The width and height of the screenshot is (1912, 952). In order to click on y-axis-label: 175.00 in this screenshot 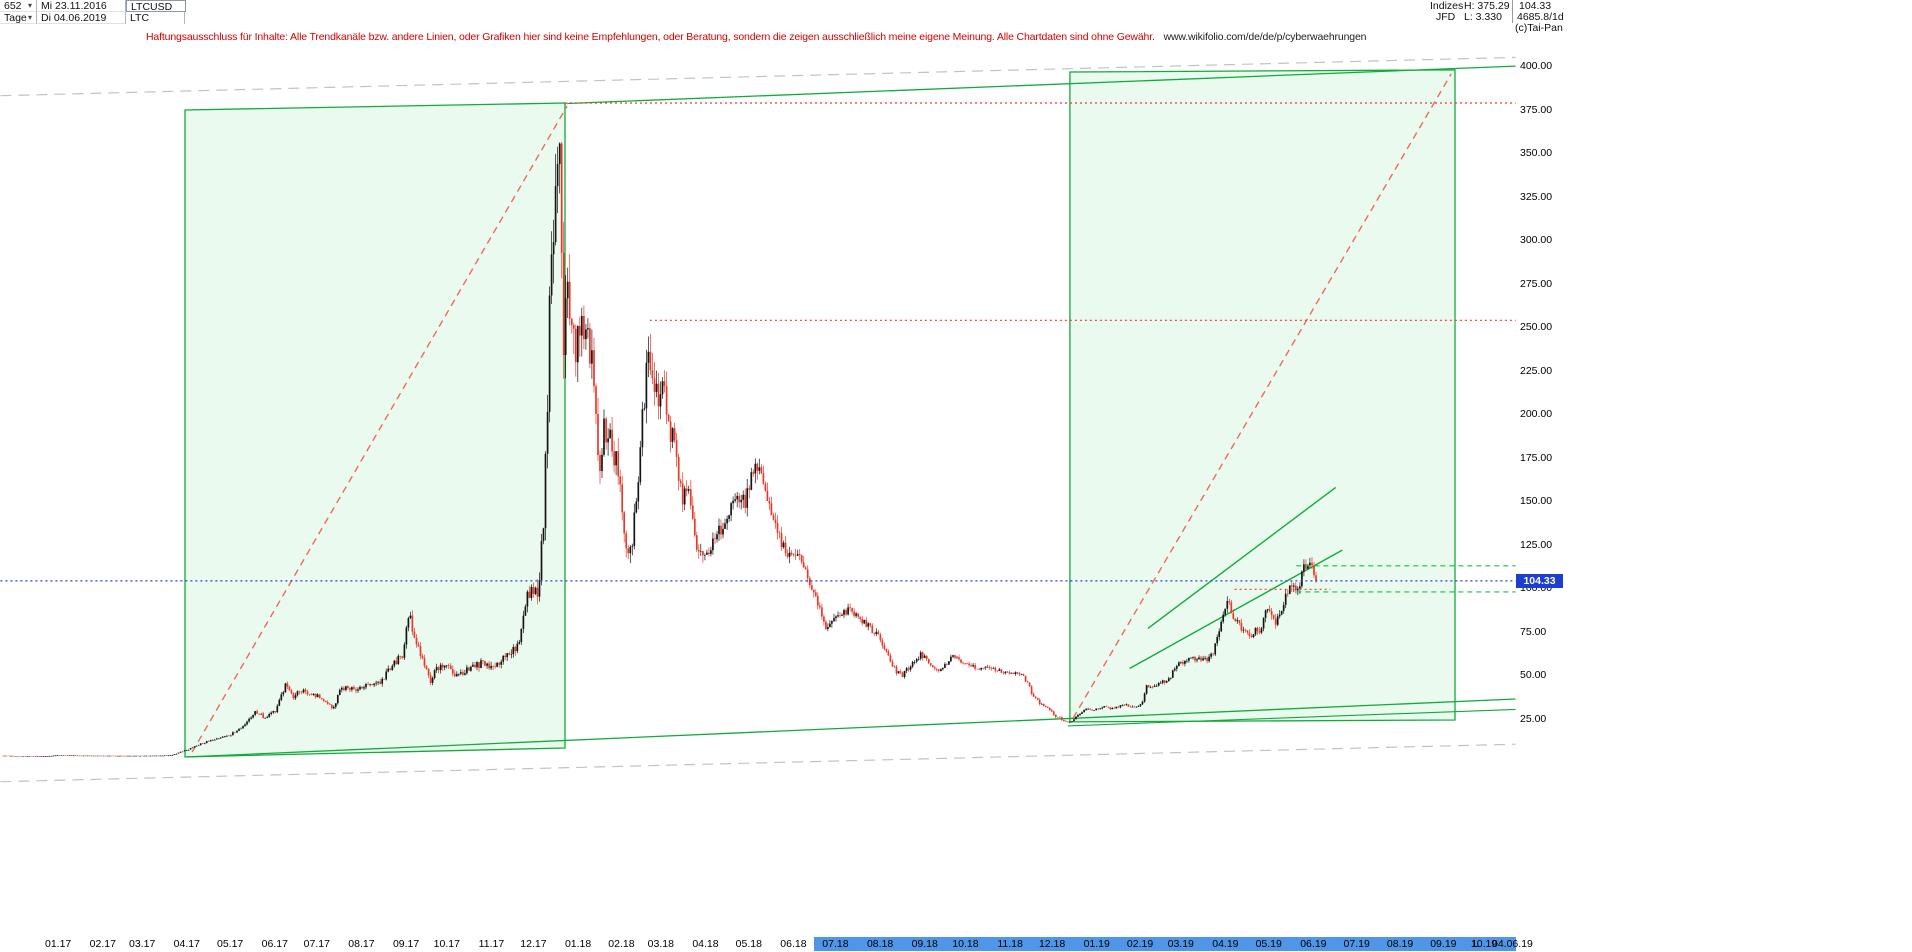, I will do `click(1536, 457)`.